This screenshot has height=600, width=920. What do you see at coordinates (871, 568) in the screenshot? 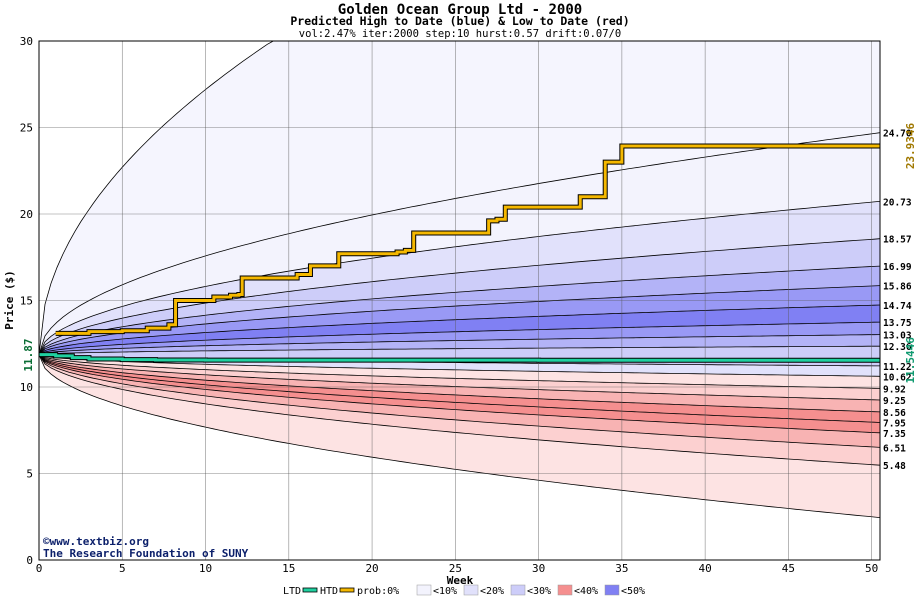
I see `x-tick-label: 50` at bounding box center [871, 568].